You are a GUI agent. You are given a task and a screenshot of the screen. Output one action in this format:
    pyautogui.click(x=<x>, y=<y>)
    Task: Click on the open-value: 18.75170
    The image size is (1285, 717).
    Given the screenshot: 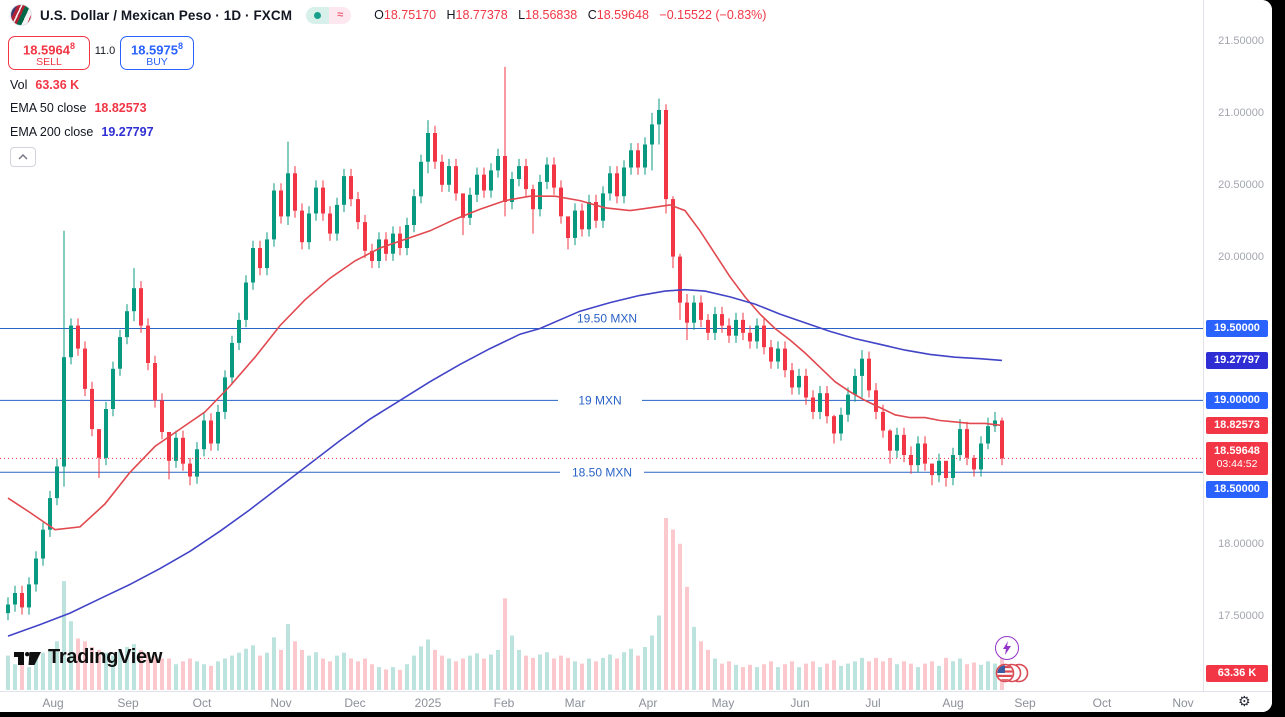 What is the action you would take?
    pyautogui.click(x=410, y=15)
    